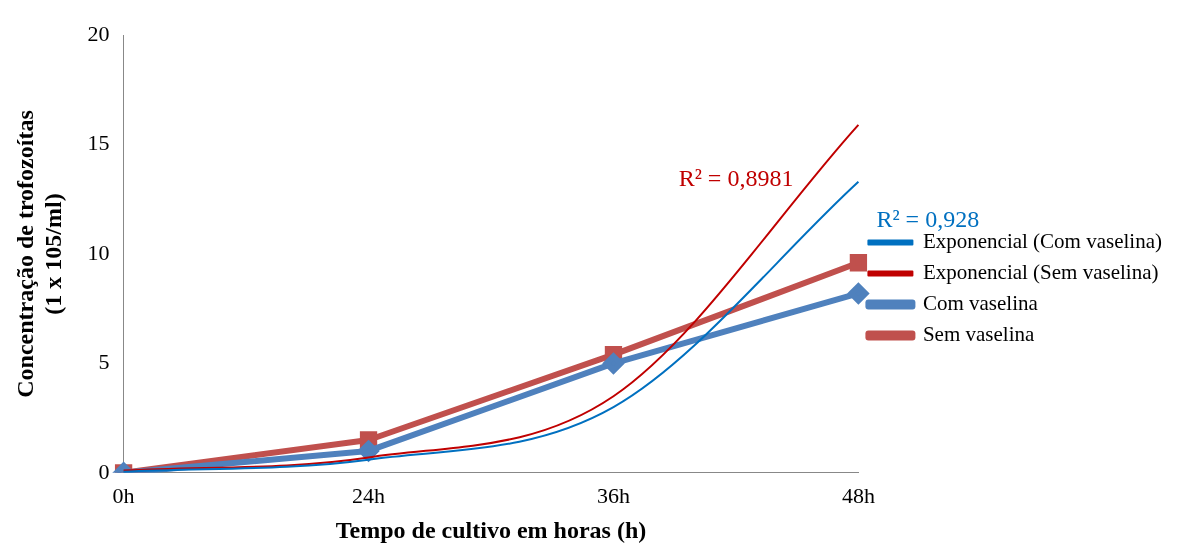 The image size is (1190, 558). Describe the element at coordinates (98, 33) in the screenshot. I see `y-tick-label: 20` at that location.